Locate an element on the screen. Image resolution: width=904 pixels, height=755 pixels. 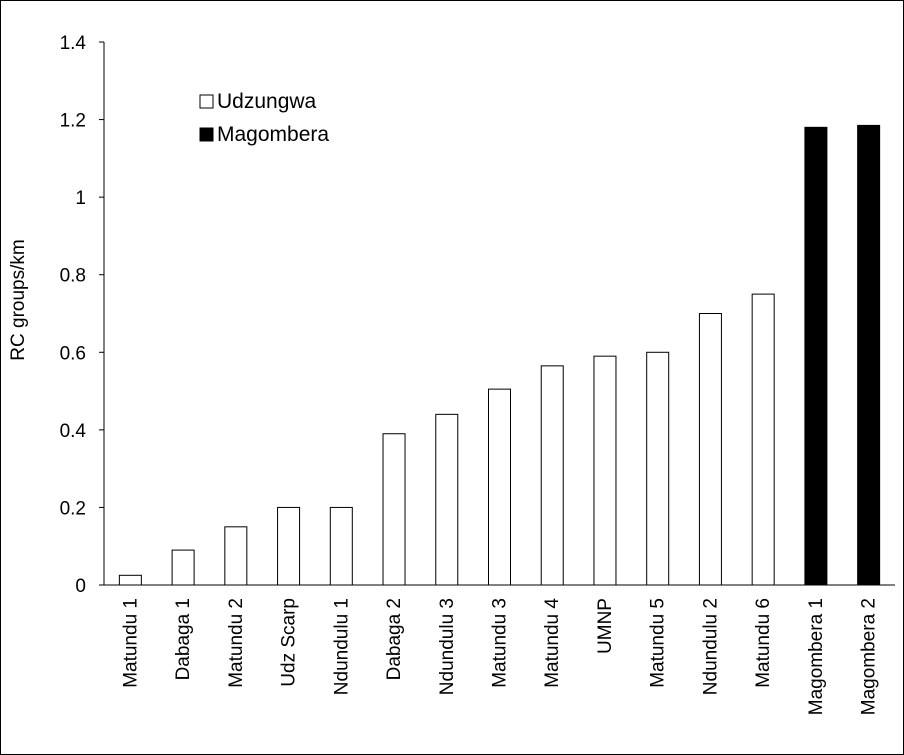
x-tick-label: Matundu 3 is located at coordinates (500, 643).